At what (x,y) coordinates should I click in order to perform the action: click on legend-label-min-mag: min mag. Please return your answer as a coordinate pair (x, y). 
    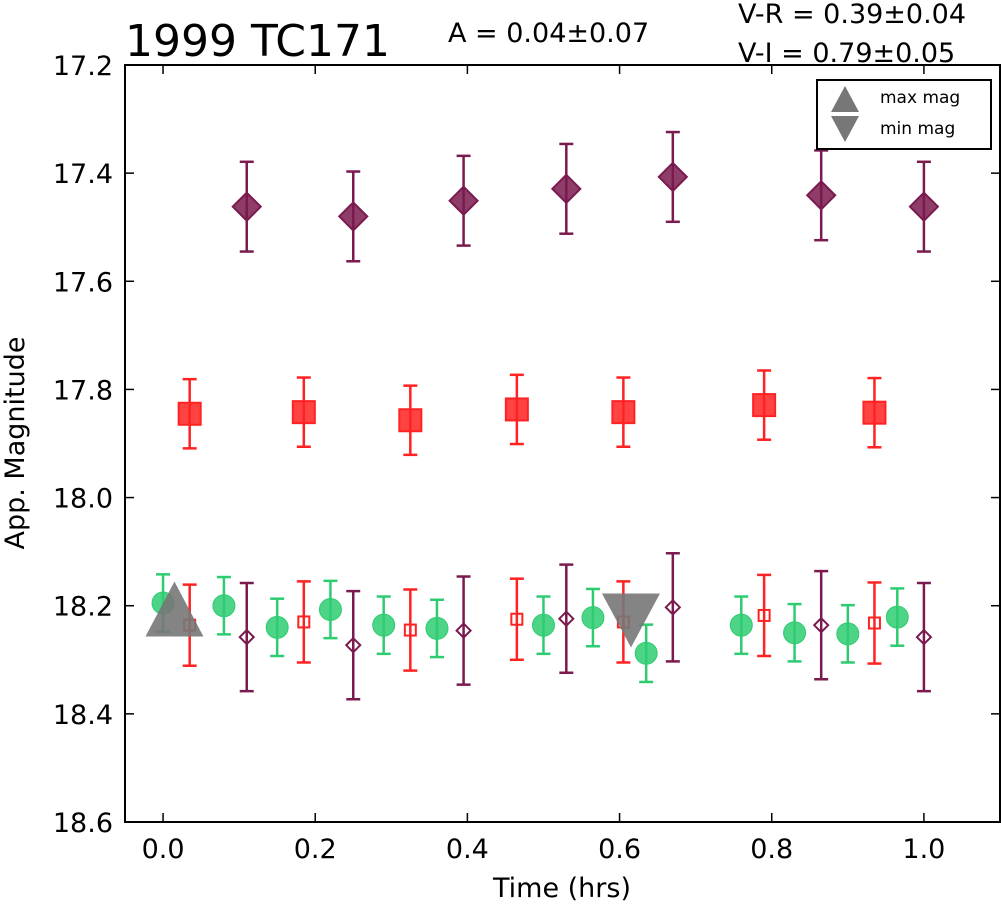
    Looking at the image, I should click on (917, 129).